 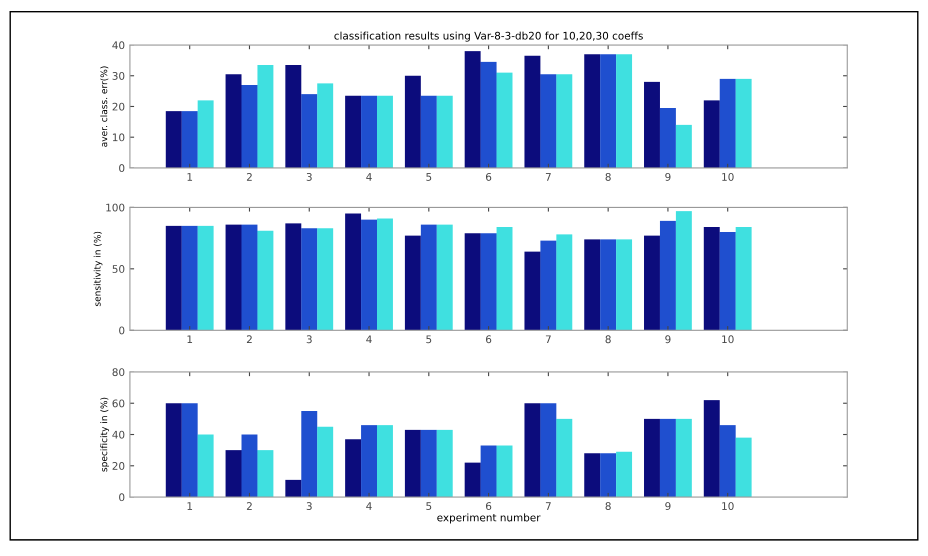 What do you see at coordinates (488, 37) in the screenshot?
I see `chart-title: classification results using Var-8-3-db20 for 10,20,30 coeffs` at bounding box center [488, 37].